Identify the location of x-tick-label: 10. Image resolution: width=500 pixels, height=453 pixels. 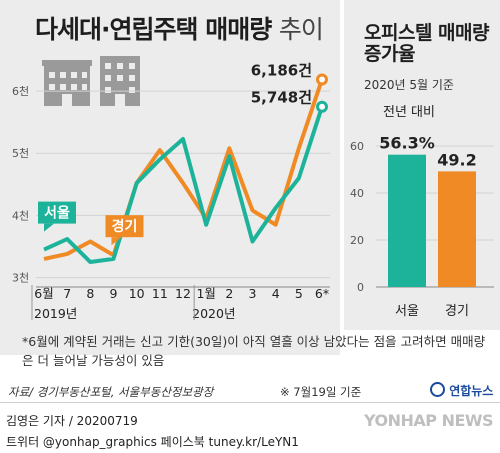
(137, 293).